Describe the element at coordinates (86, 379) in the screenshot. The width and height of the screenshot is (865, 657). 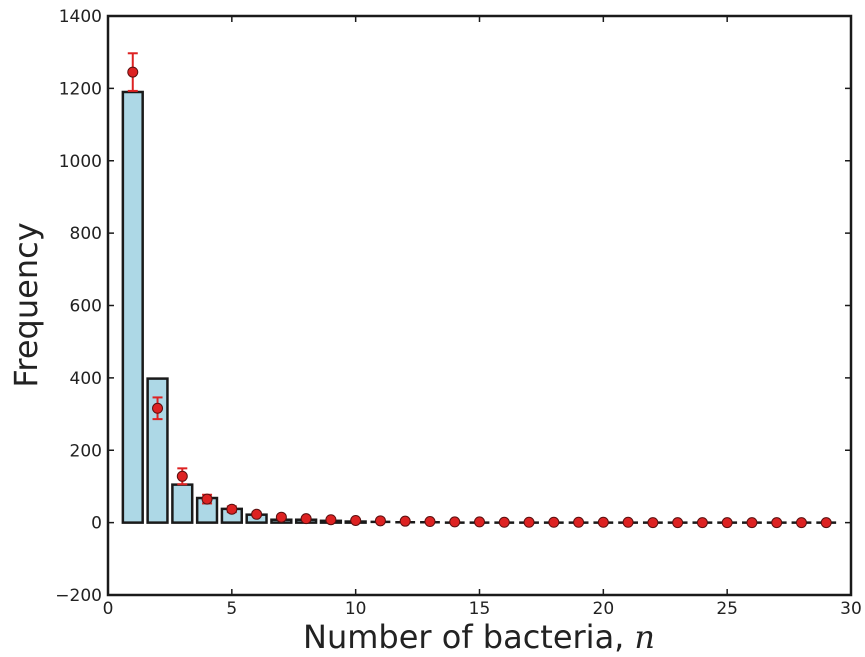
I see `y-tick-label: 400` at that location.